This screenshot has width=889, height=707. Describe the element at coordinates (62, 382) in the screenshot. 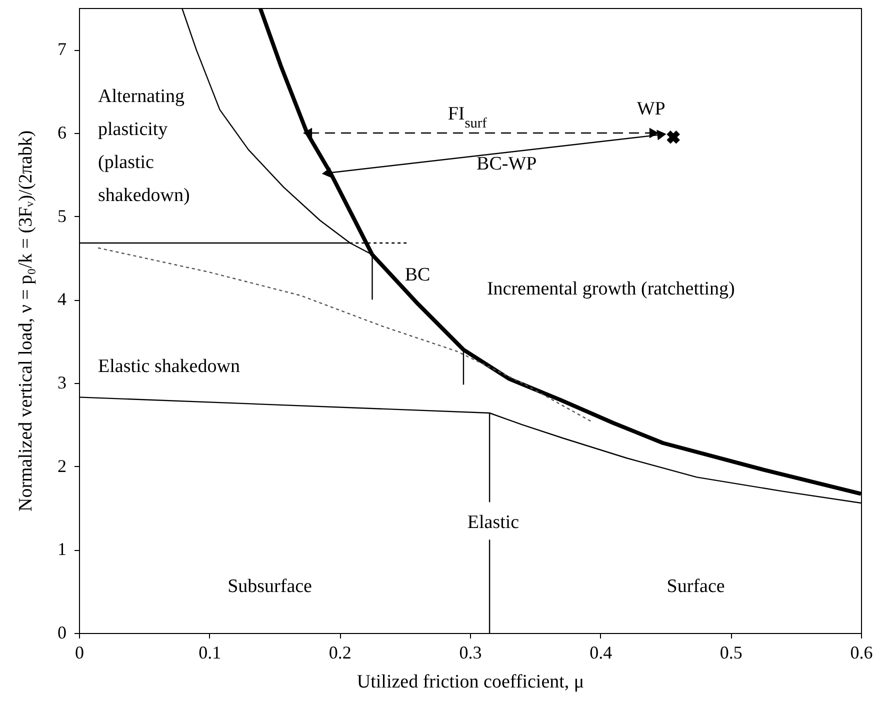

I see `y-tick-label: 3` at that location.